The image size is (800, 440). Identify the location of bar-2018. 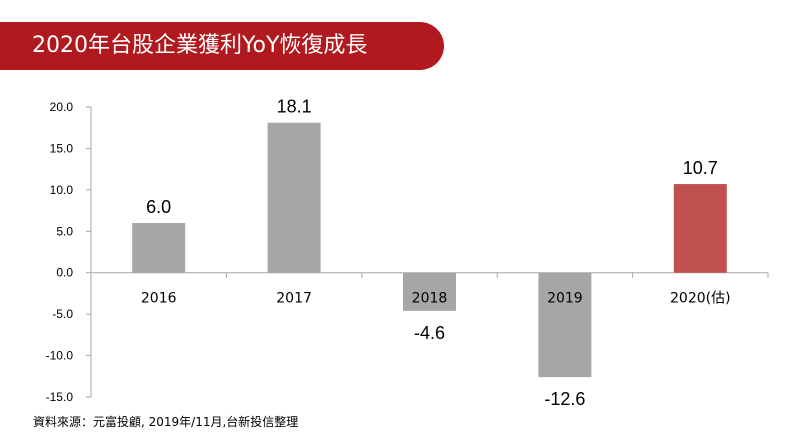
(429, 291).